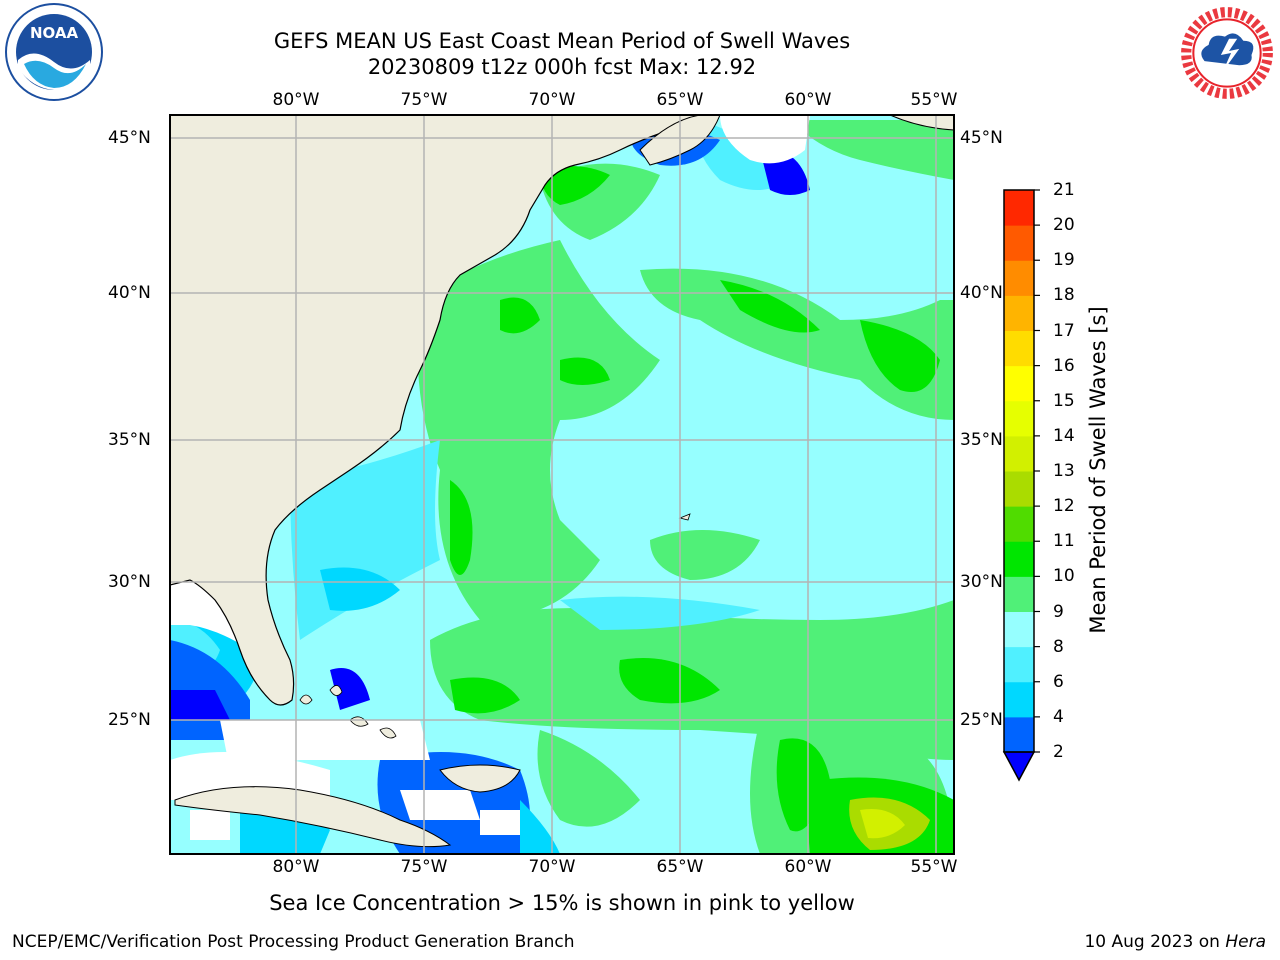 This screenshot has width=1280, height=960. I want to click on lon-label-bottom: 70°W, so click(552, 867).